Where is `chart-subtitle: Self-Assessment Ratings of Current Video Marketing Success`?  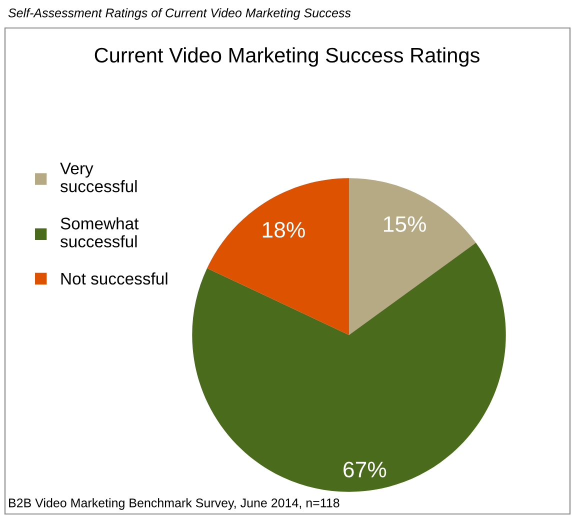
chart-subtitle: Self-Assessment Ratings of Current Video Marketing Success is located at coordinates (179, 14).